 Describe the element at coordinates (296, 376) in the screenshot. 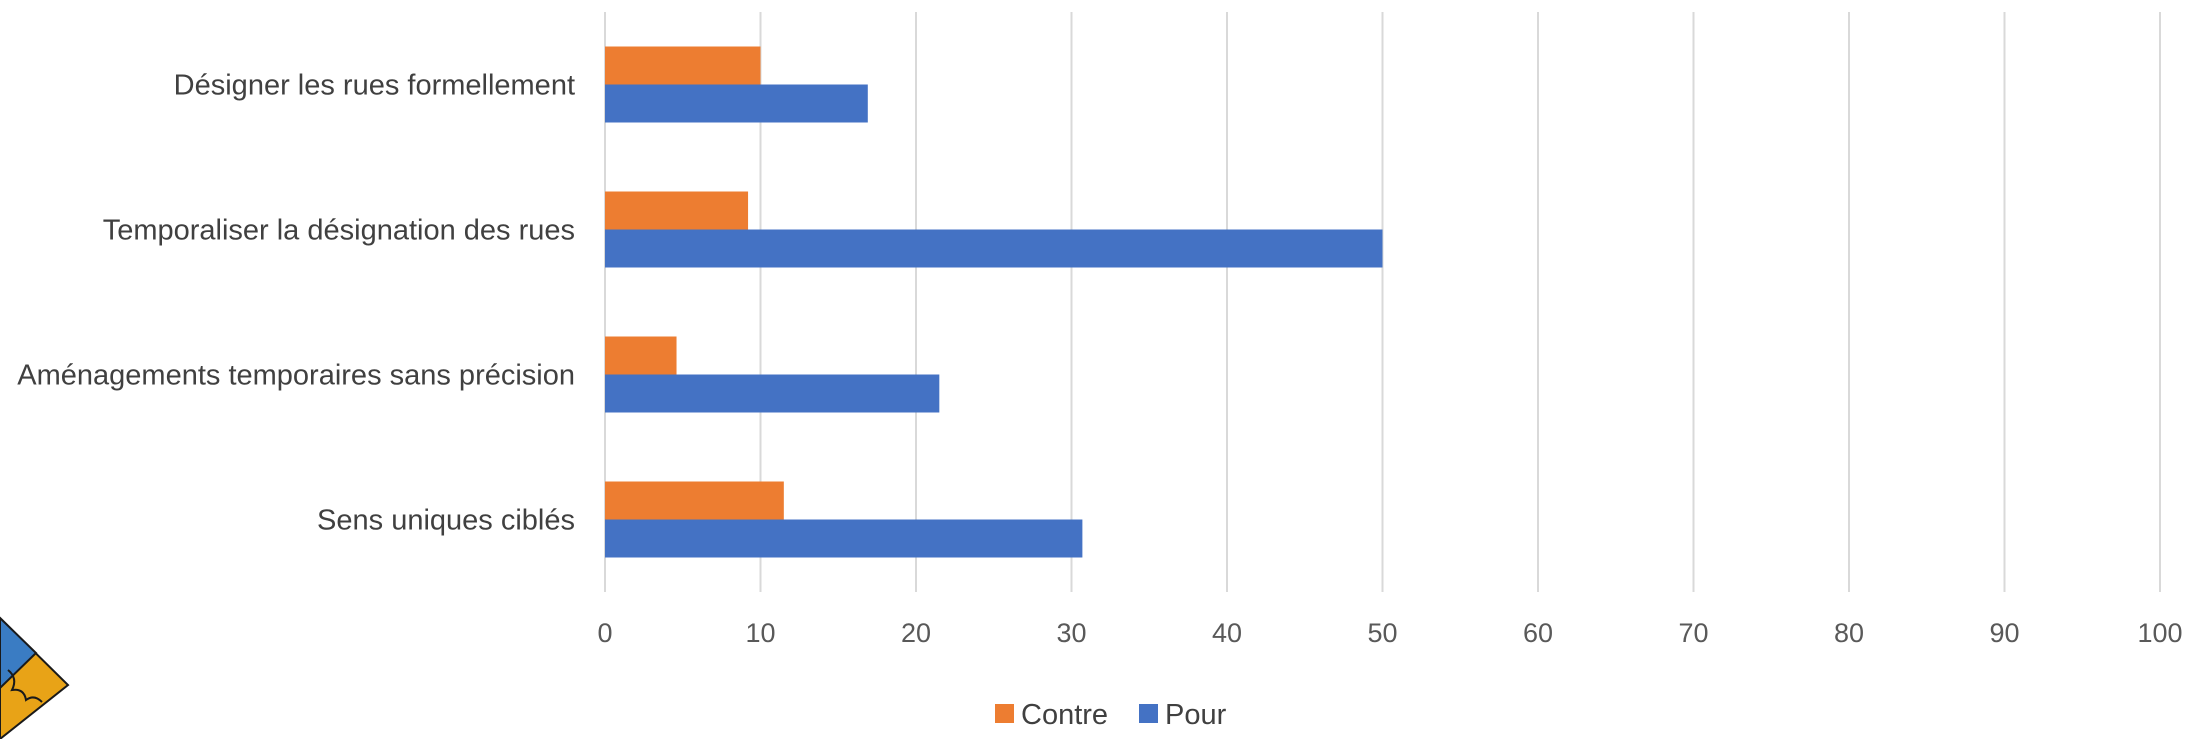

I see `category-label: Aménagements temporaires sans précision` at that location.